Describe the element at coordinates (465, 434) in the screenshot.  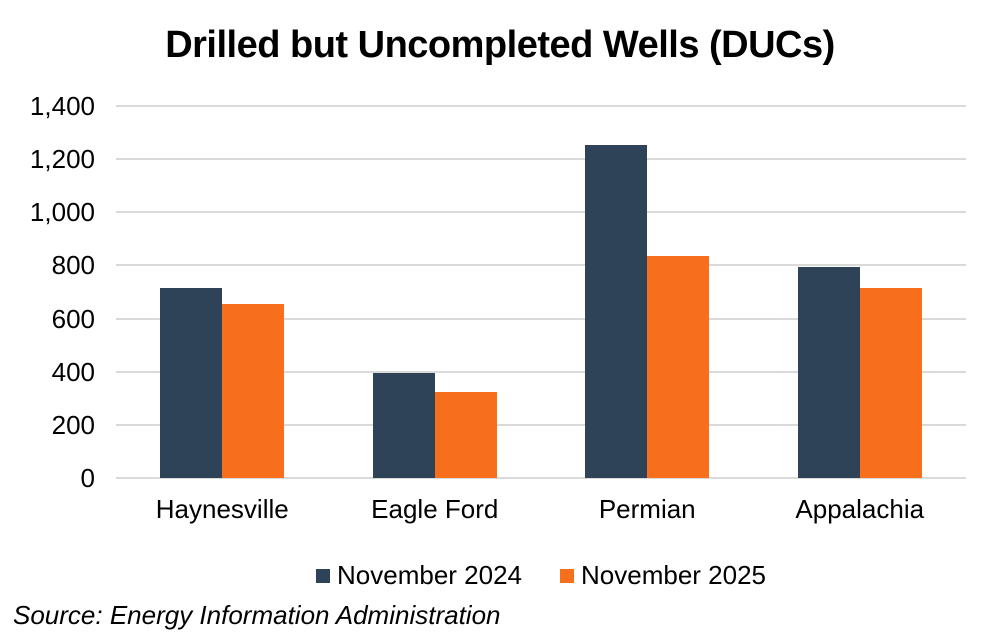
I see `bar-november-2025-eagle-ford` at that location.